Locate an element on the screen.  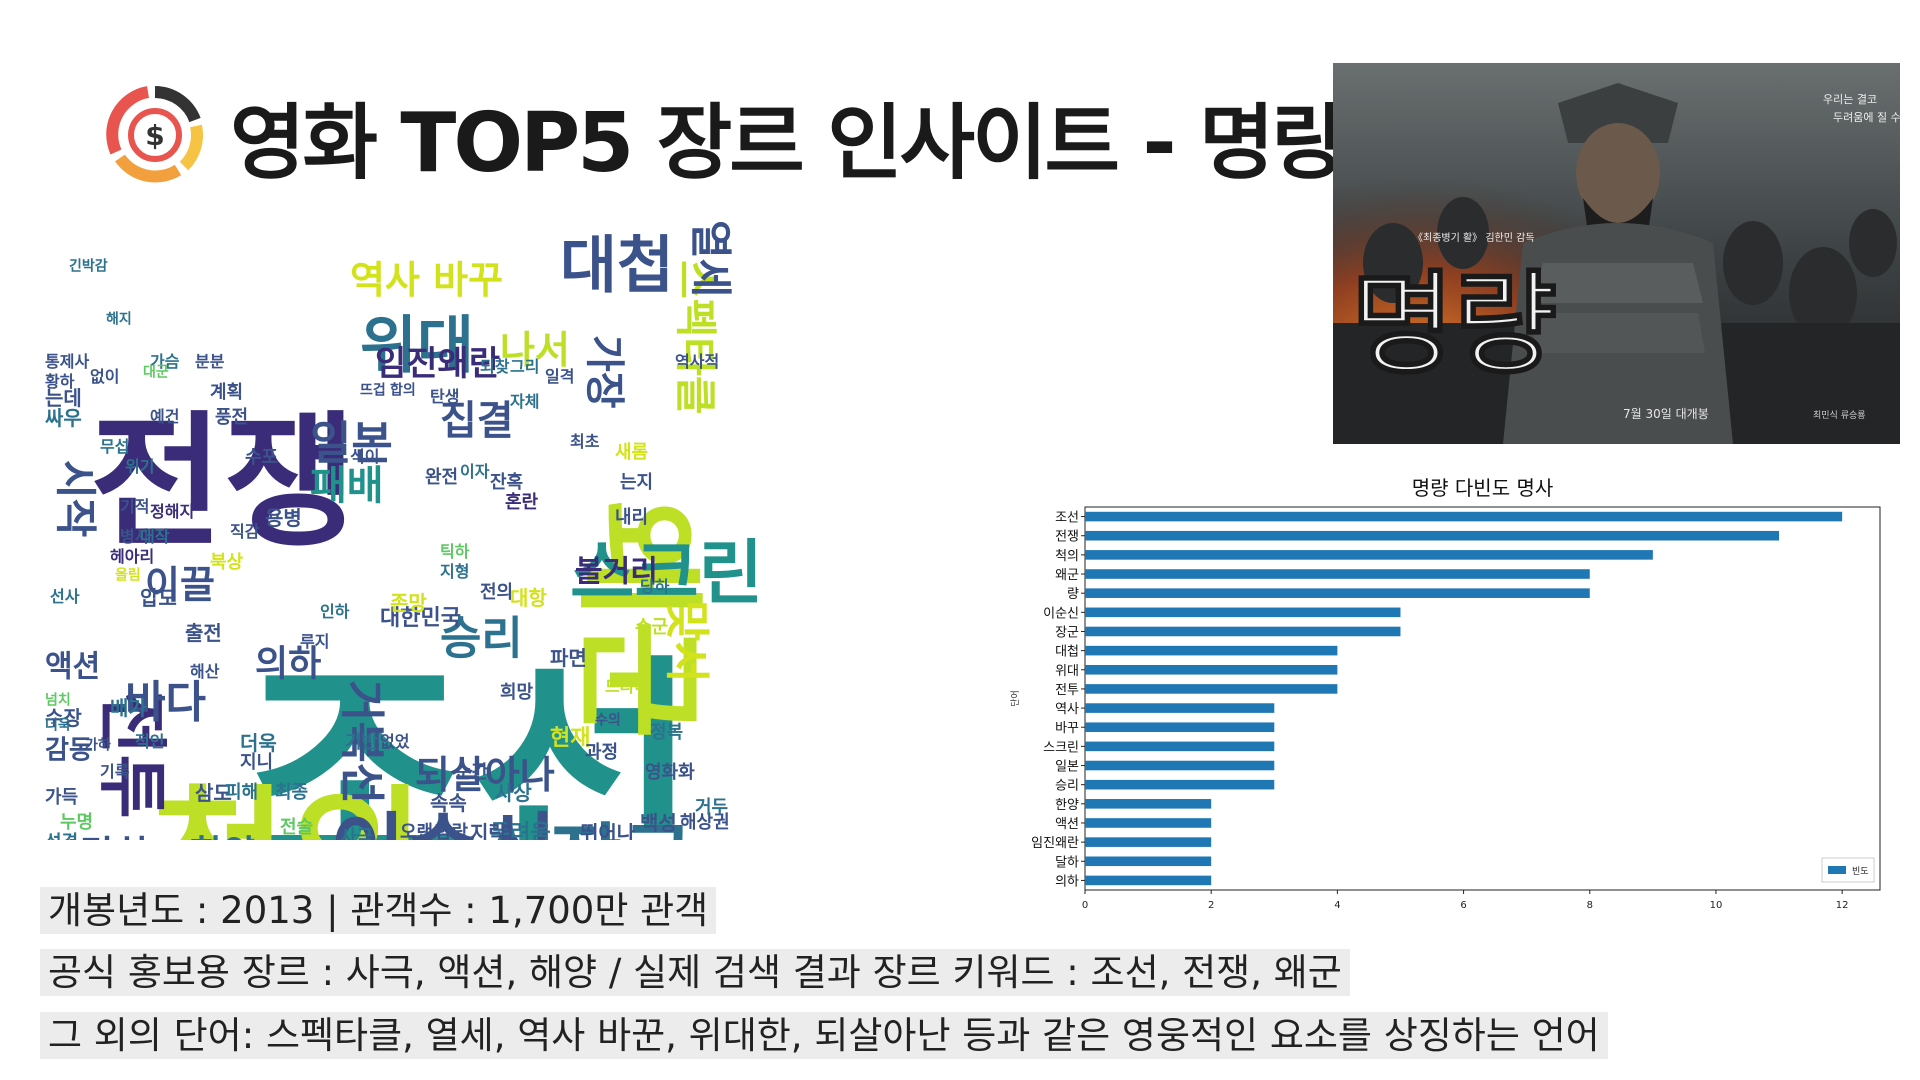
chart-y-tick-label: 왜군 is located at coordinates (1067, 575).